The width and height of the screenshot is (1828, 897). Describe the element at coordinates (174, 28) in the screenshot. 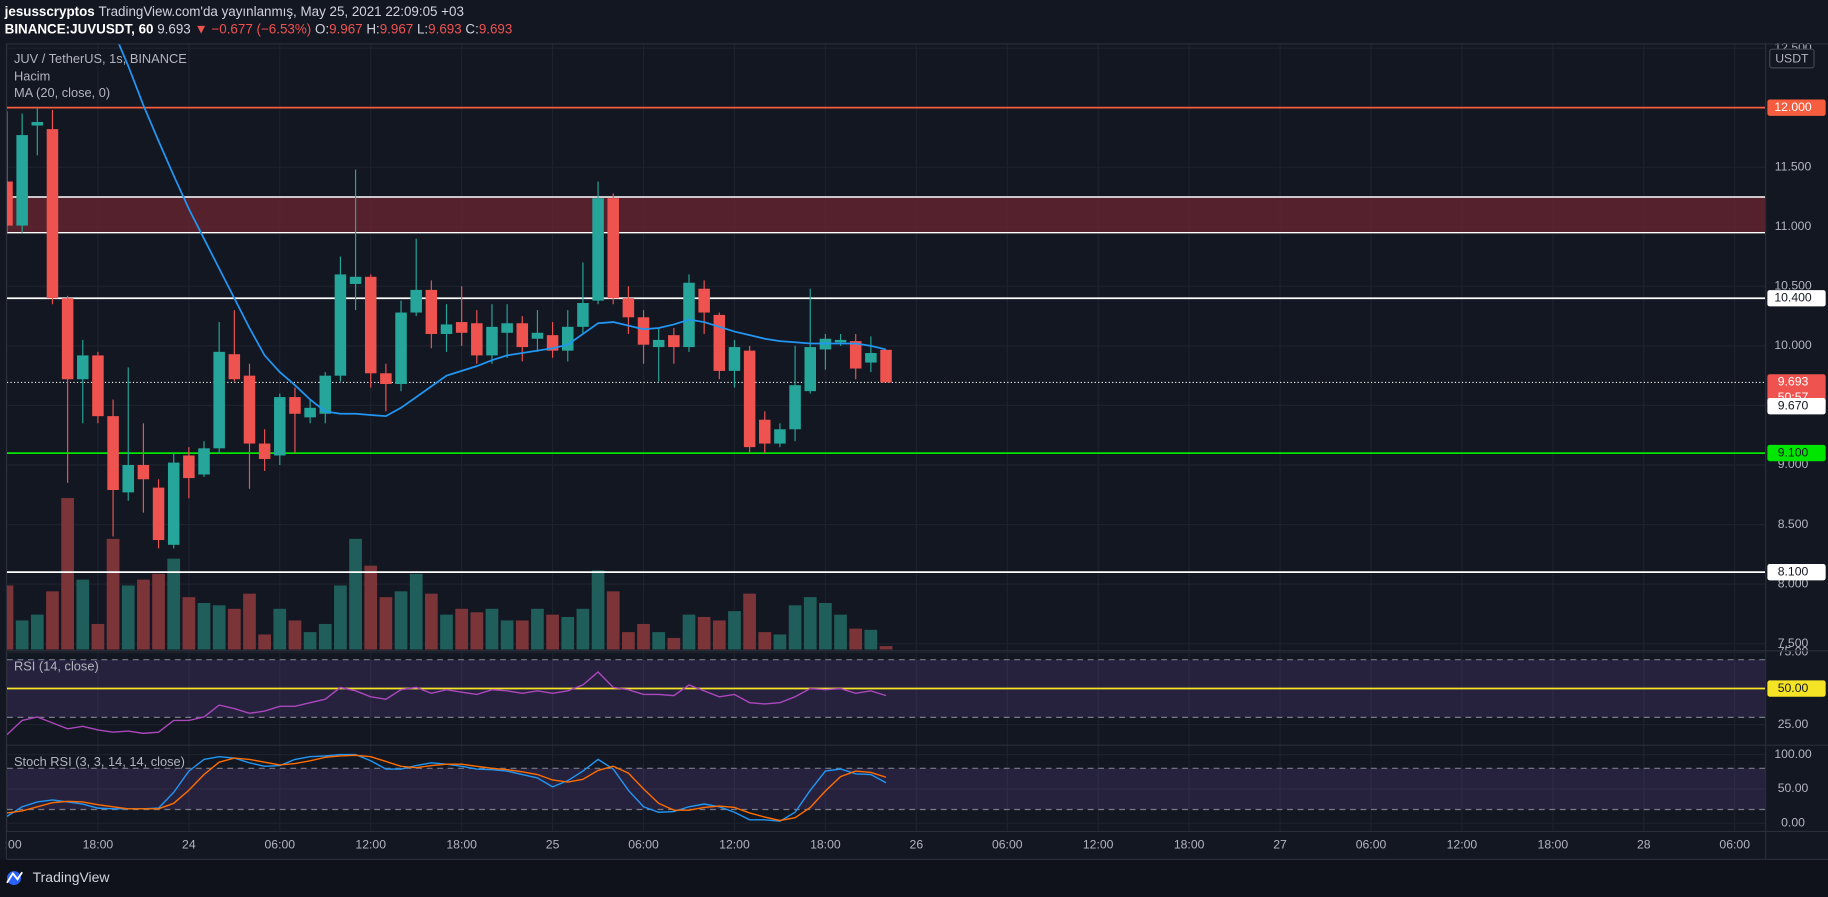

I see `last-price: 9.693` at that location.